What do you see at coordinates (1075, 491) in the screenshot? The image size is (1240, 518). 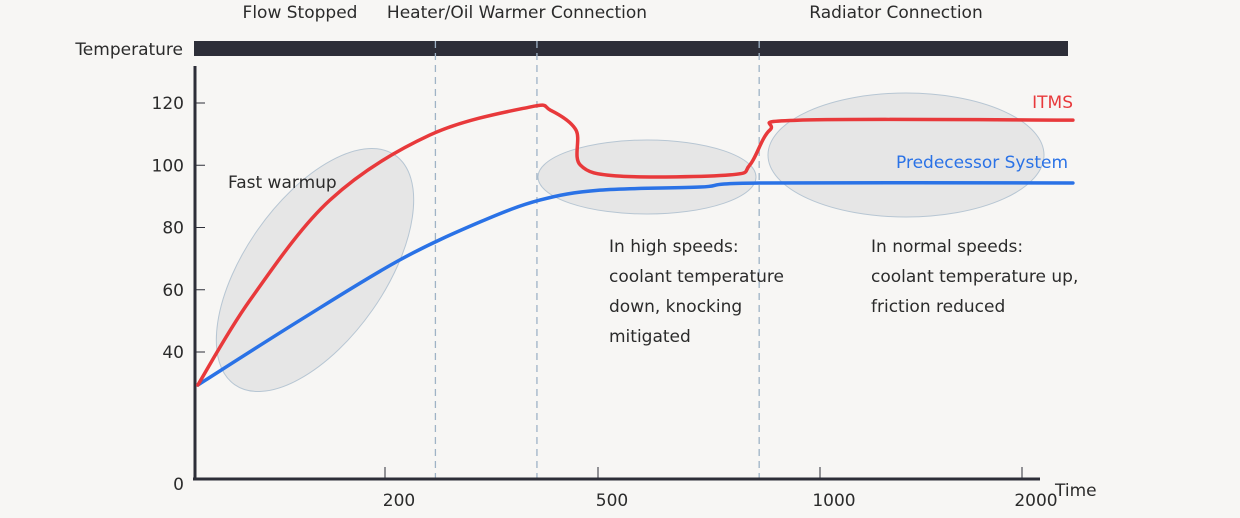 I see `x-axis-label: Time` at bounding box center [1075, 491].